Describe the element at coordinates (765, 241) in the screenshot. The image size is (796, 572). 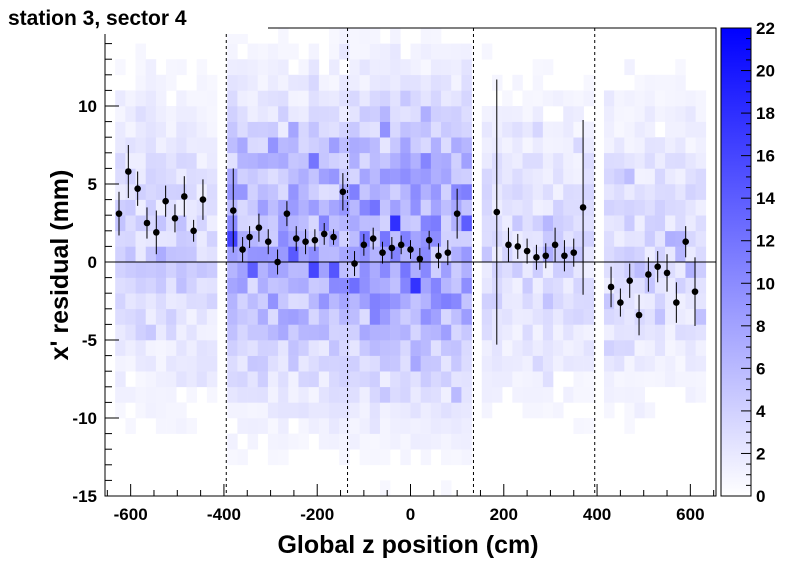
I see `colorbar-tick-label: 12` at that location.